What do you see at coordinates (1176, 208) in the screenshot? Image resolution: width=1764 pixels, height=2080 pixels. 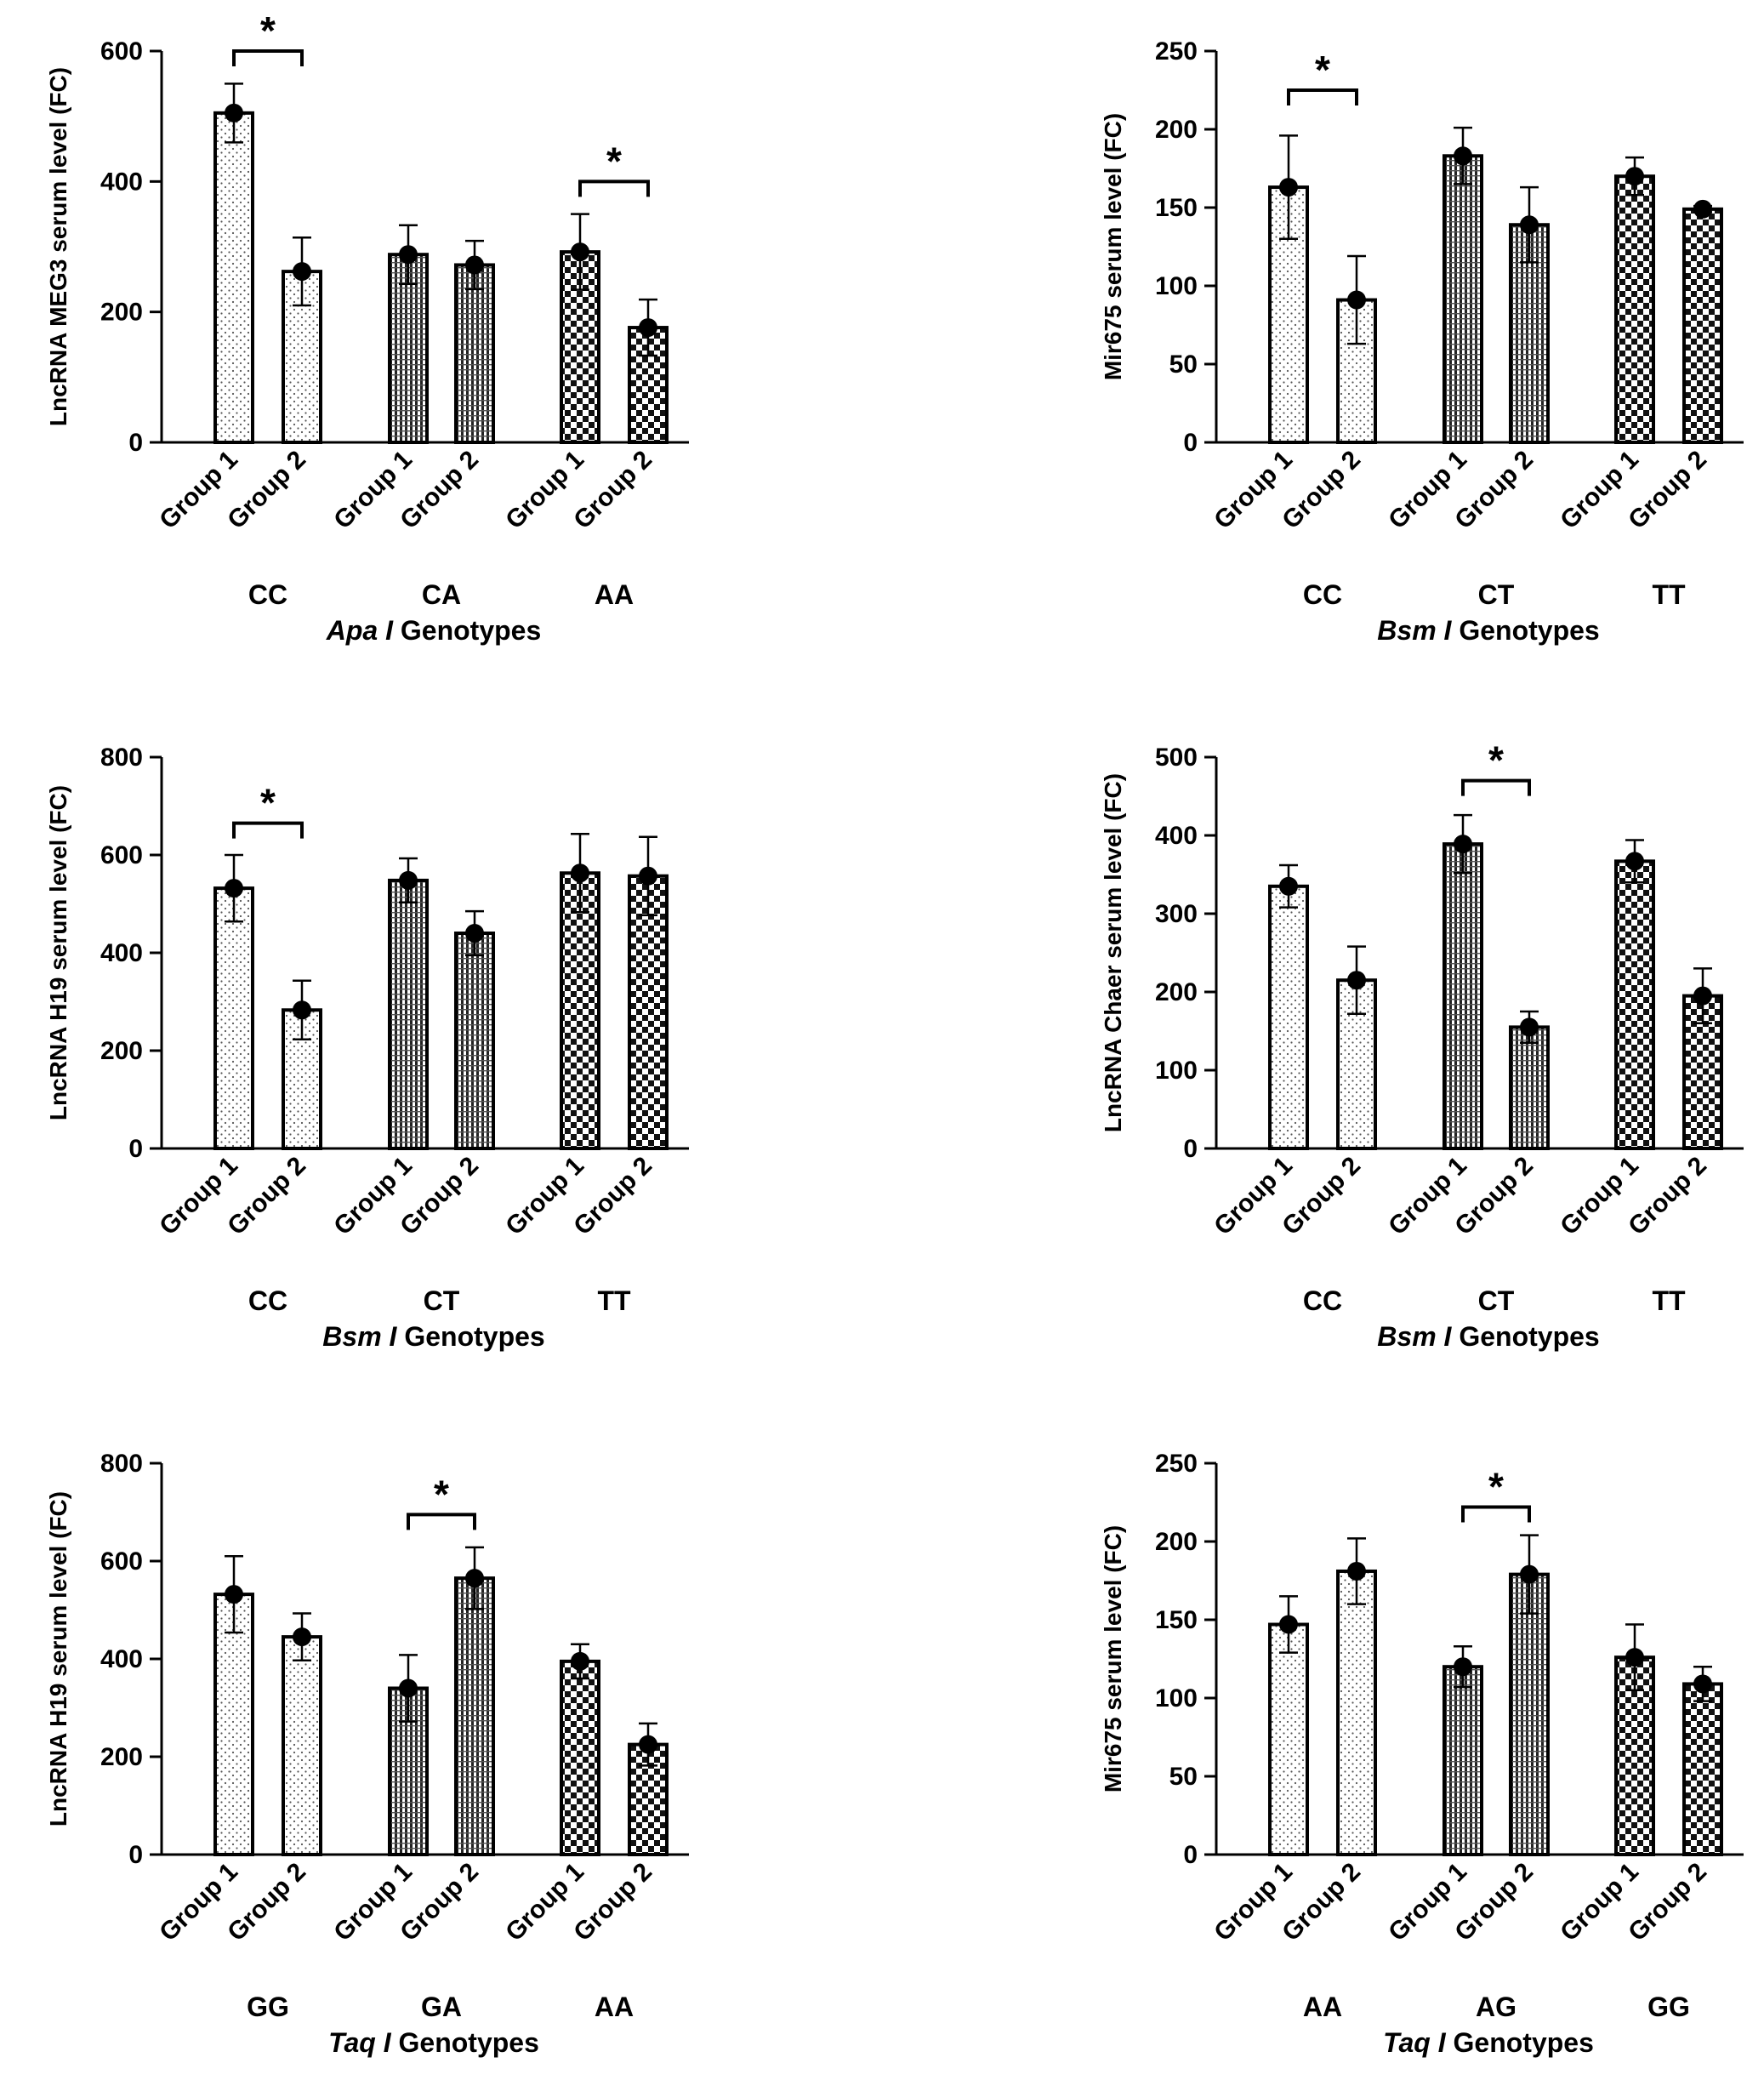 I see `y-tick-label: 150` at bounding box center [1176, 208].